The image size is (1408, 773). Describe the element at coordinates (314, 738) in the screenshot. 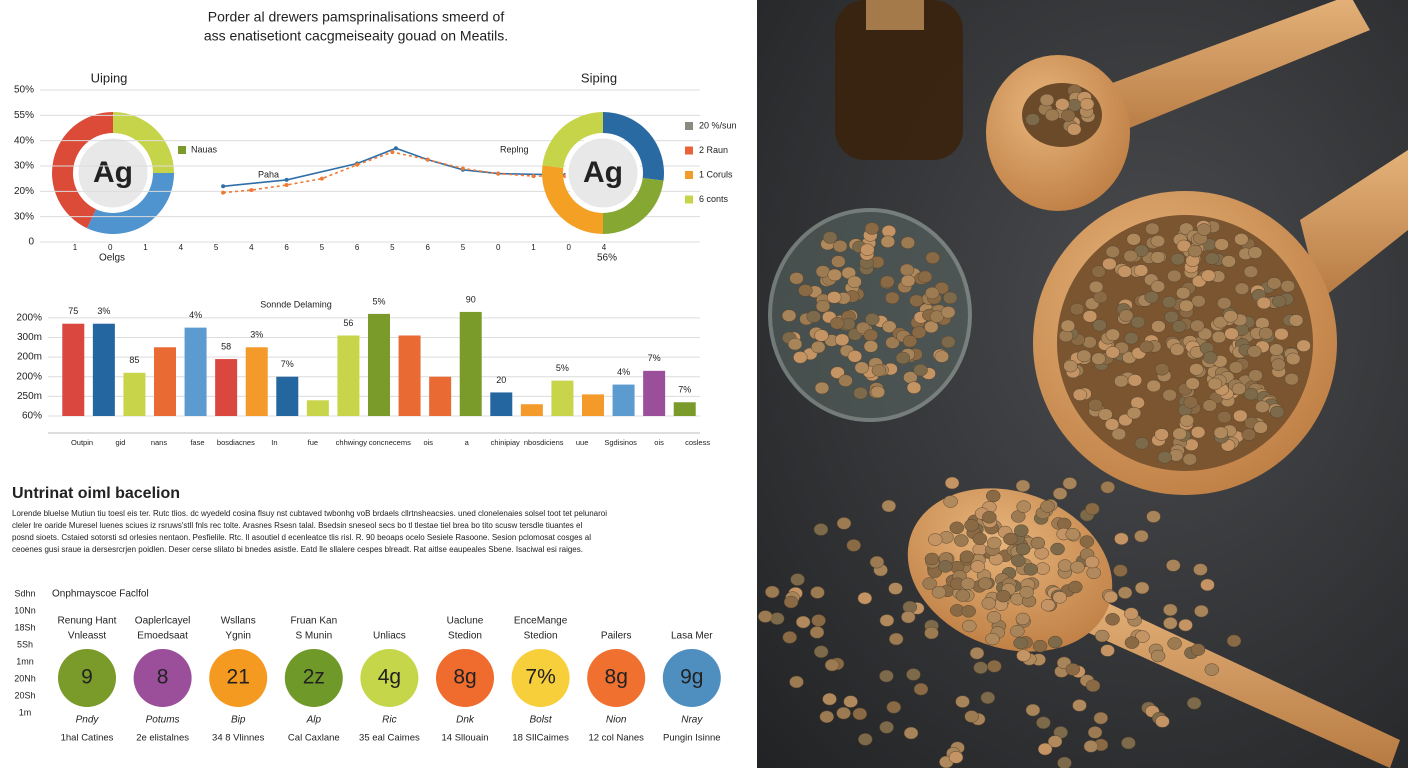

I see `fact-bottom-label: Cal Caxlane` at that location.